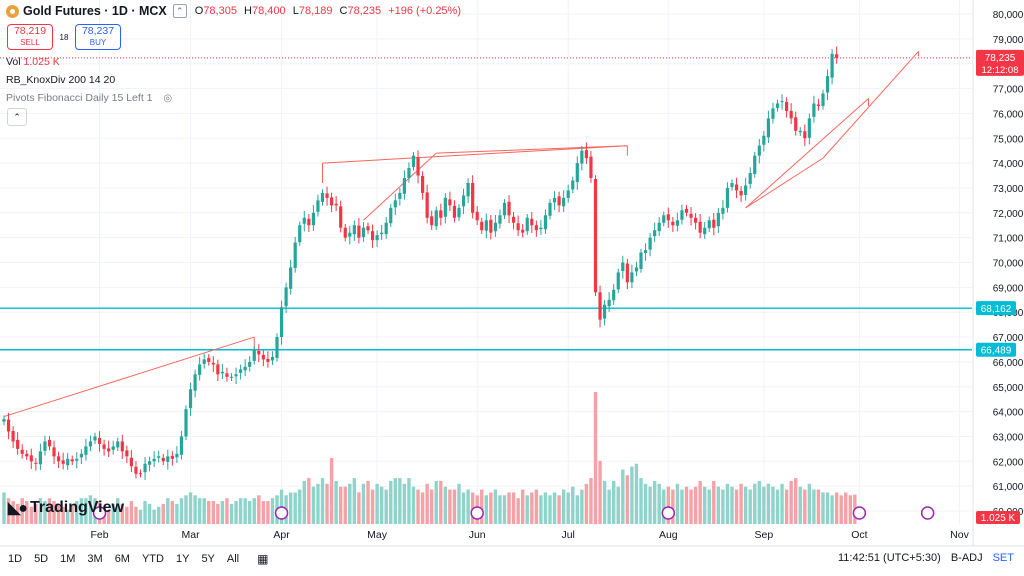 This screenshot has width=1024, height=576. What do you see at coordinates (89, 98) in the screenshot?
I see `pivots-indicator-legend: Pivots Fibonacci Daily 15 Left 1 ◎` at bounding box center [89, 98].